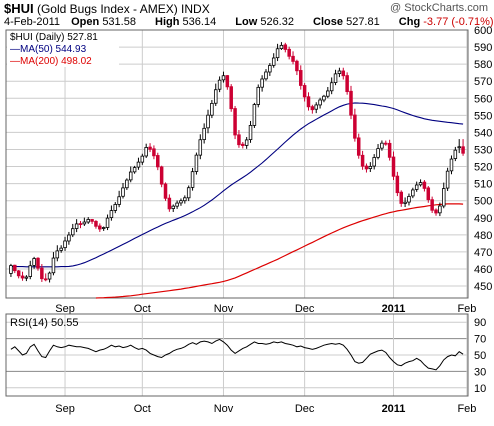 The image size is (494, 426). I want to click on price-tick-label: 580, so click(483, 65).